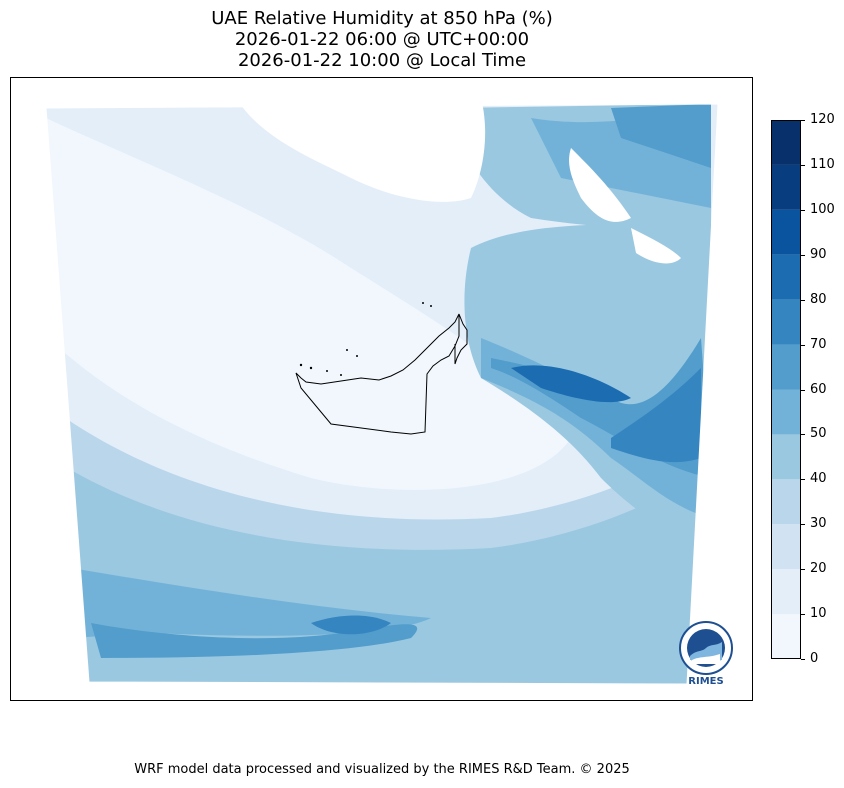  I want to click on colorbar, so click(786, 389).